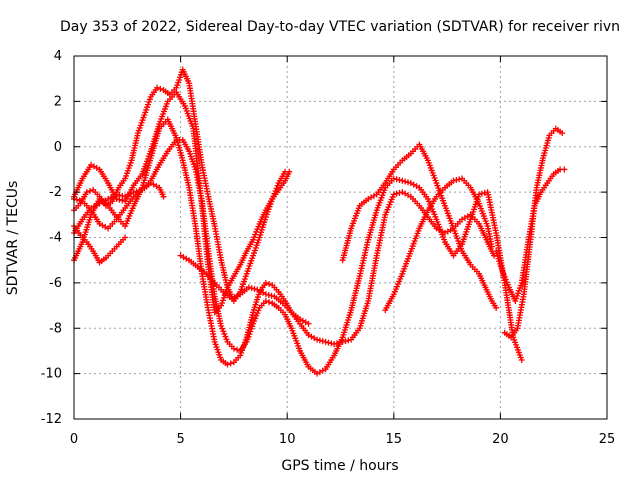  What do you see at coordinates (58, 147) in the screenshot?
I see `y-tick-label: 0` at bounding box center [58, 147].